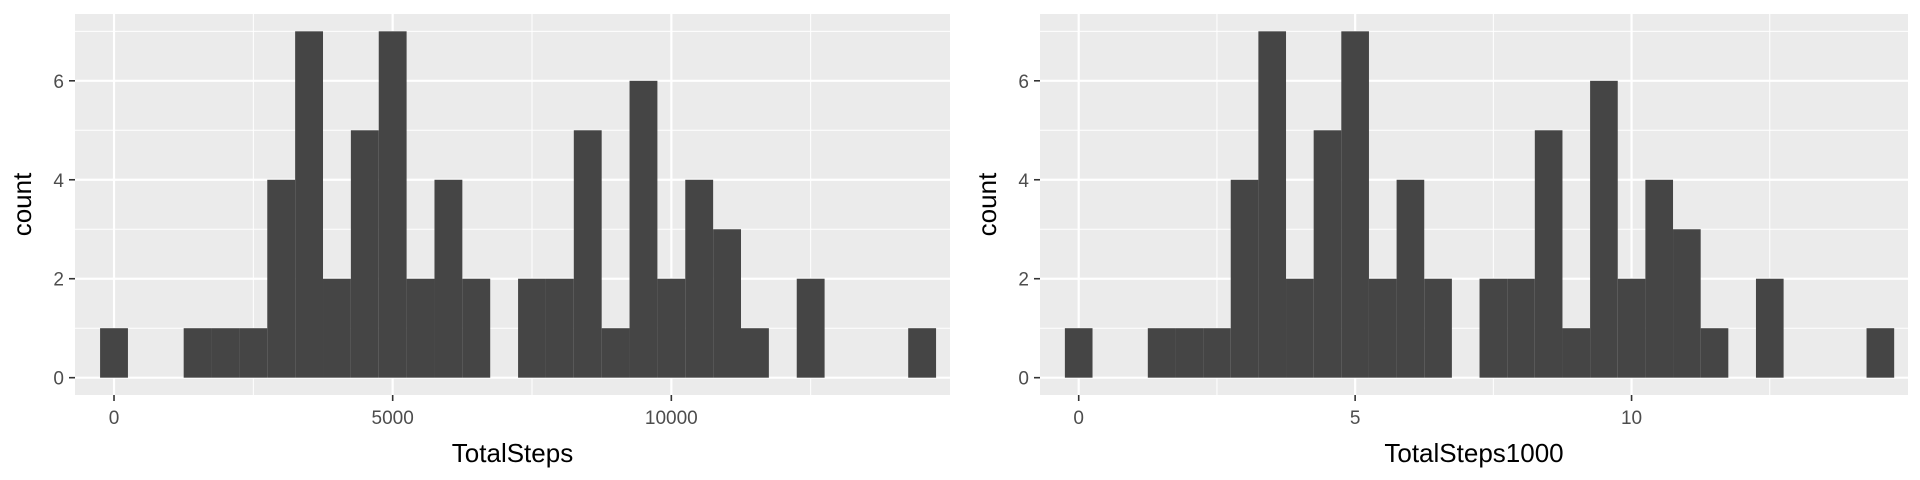 This screenshot has width=1920, height=480. Describe the element at coordinates (671, 418) in the screenshot. I see `x-tick-label: 10000` at that location.